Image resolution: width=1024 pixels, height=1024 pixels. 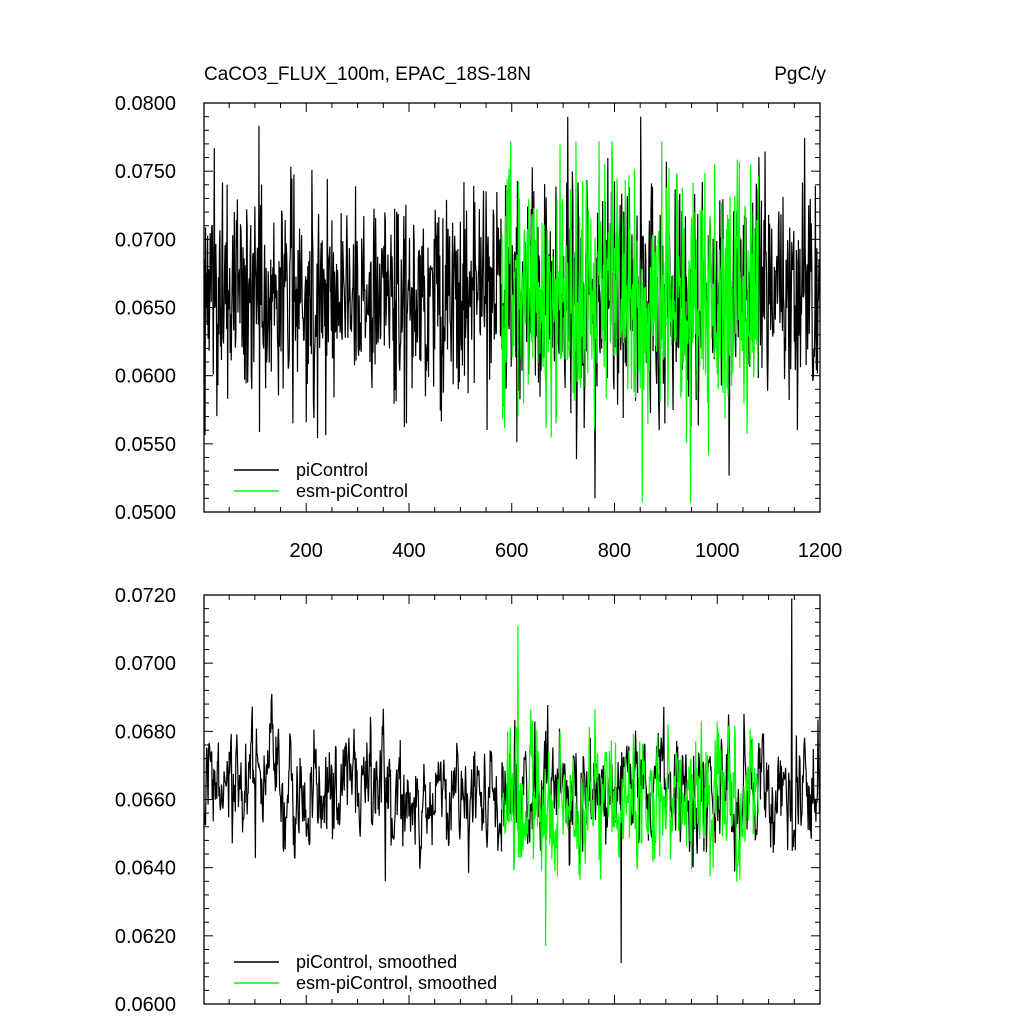 I want to click on y-tick-label: 0.0800, so click(x=145, y=104).